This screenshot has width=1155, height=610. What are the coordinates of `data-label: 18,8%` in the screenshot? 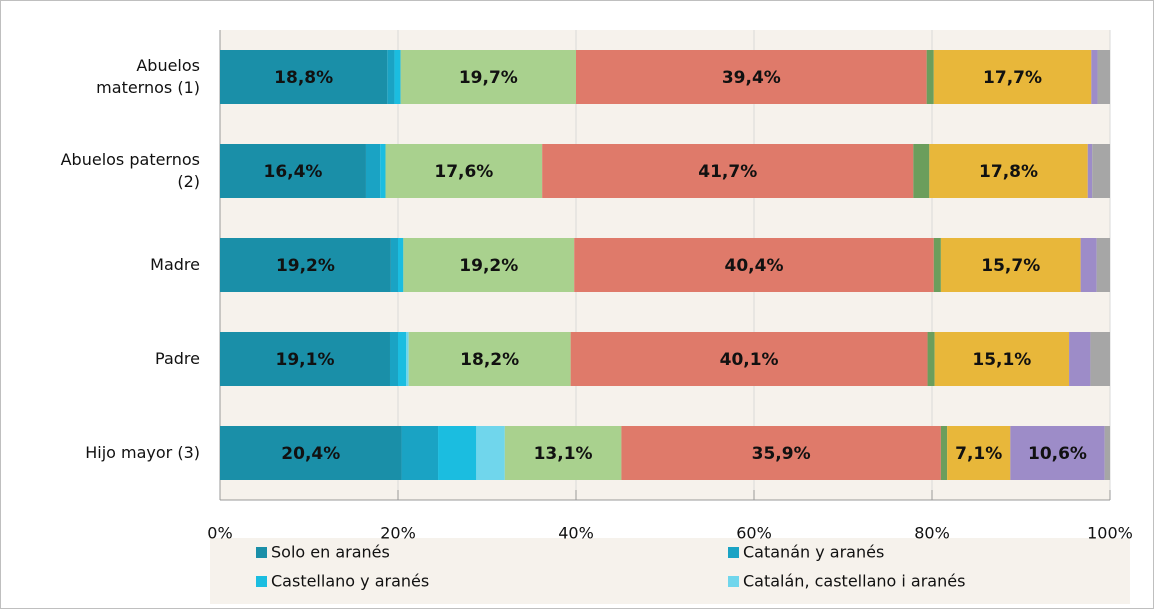 It's located at (303, 78).